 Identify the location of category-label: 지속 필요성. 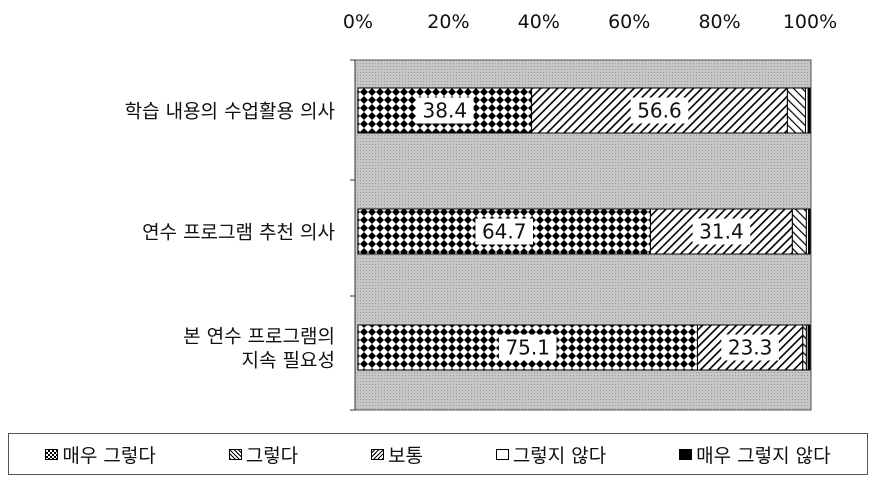
(288, 361).